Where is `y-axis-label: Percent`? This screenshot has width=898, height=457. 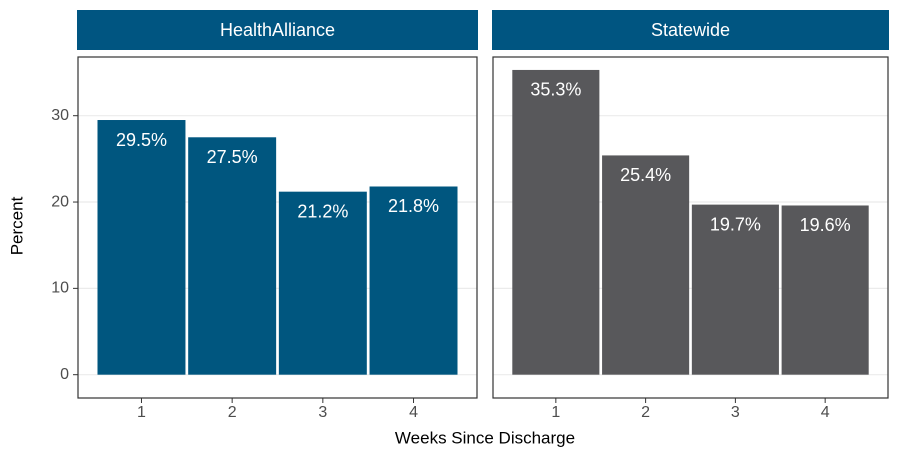 y-axis-label: Percent is located at coordinates (16, 225).